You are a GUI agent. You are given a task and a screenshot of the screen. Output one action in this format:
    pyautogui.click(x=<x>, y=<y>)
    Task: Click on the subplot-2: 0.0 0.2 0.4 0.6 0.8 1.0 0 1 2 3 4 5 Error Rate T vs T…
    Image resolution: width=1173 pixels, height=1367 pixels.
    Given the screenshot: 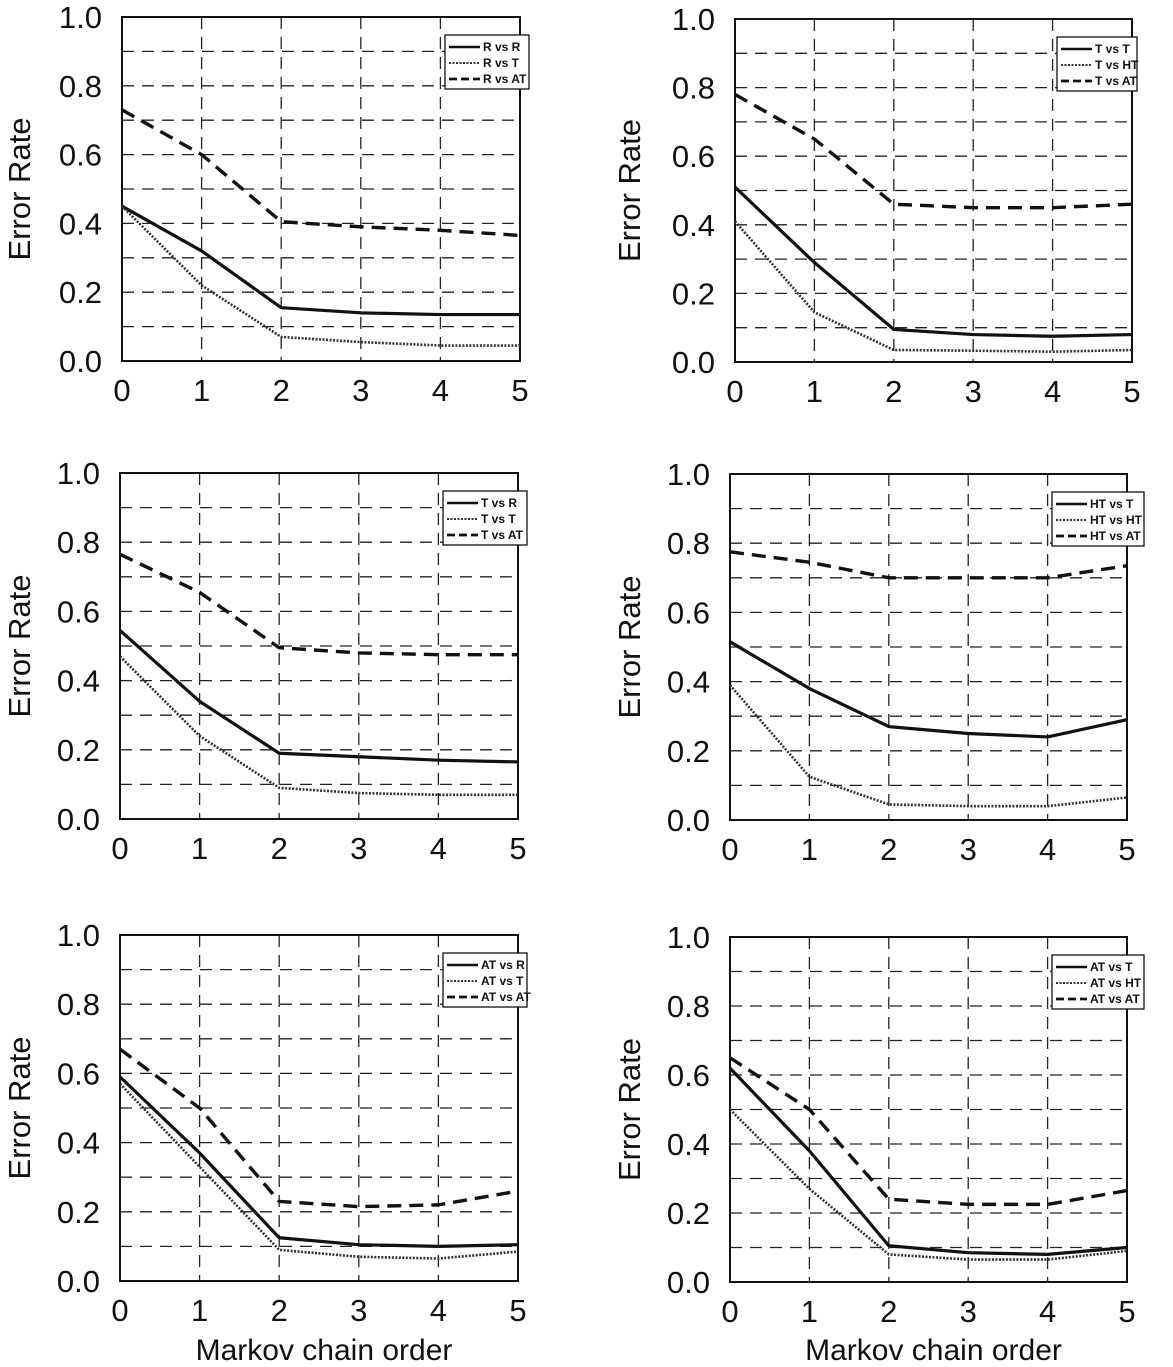 What is the action you would take?
    pyautogui.click(x=876, y=205)
    